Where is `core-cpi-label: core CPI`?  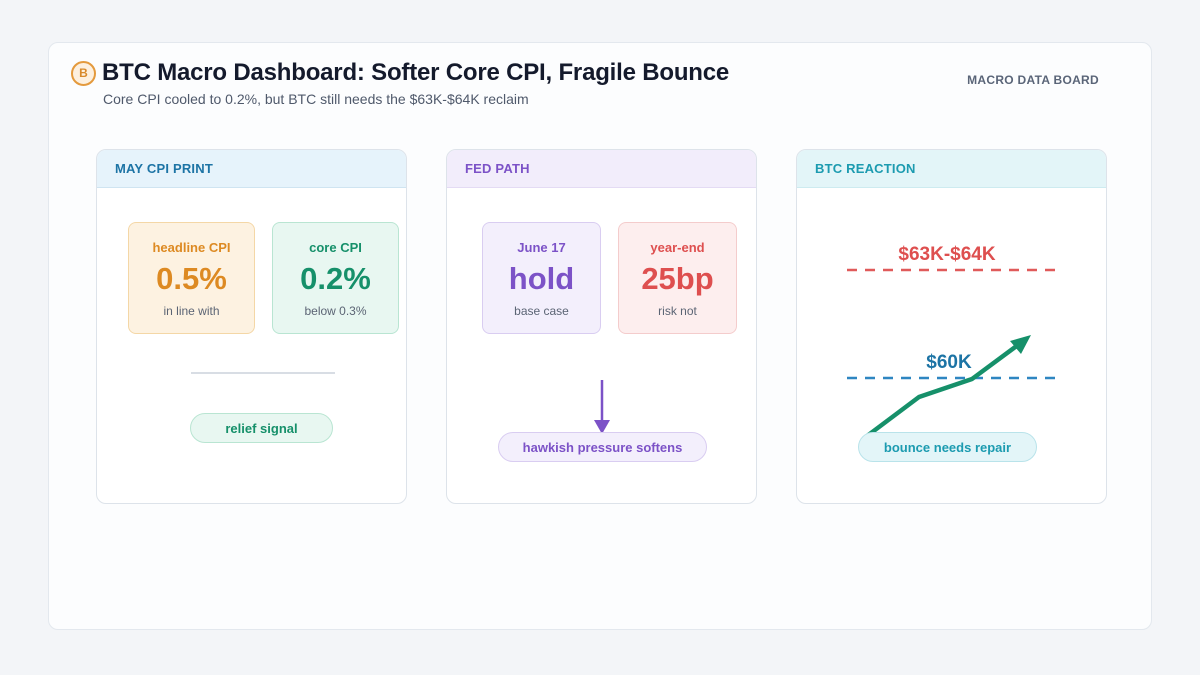 core-cpi-label: core CPI is located at coordinates (335, 247).